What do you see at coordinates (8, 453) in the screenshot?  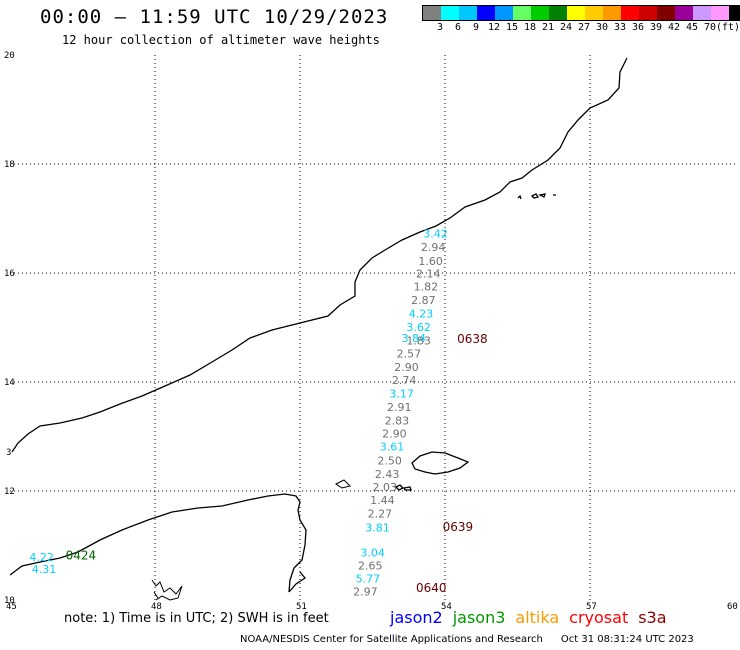 I see `edge-tick-label: 3` at bounding box center [8, 453].